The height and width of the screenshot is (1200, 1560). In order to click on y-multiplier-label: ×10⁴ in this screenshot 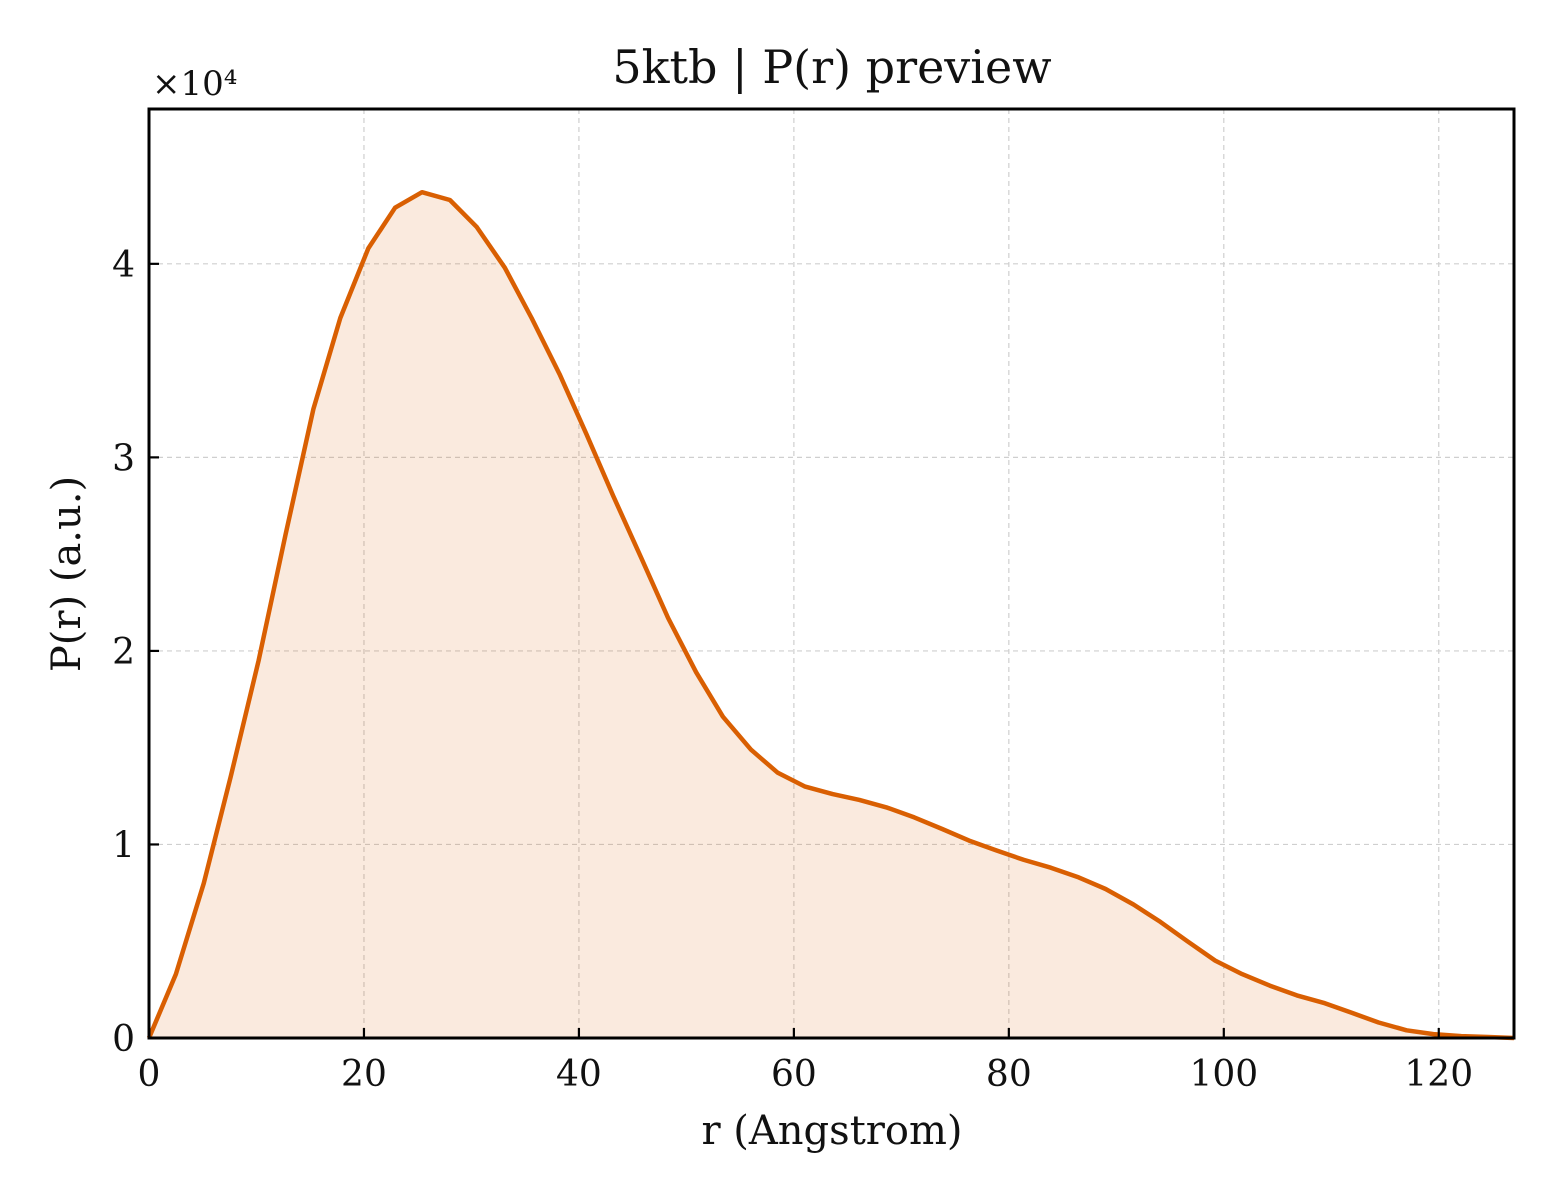, I will do `click(194, 84)`.